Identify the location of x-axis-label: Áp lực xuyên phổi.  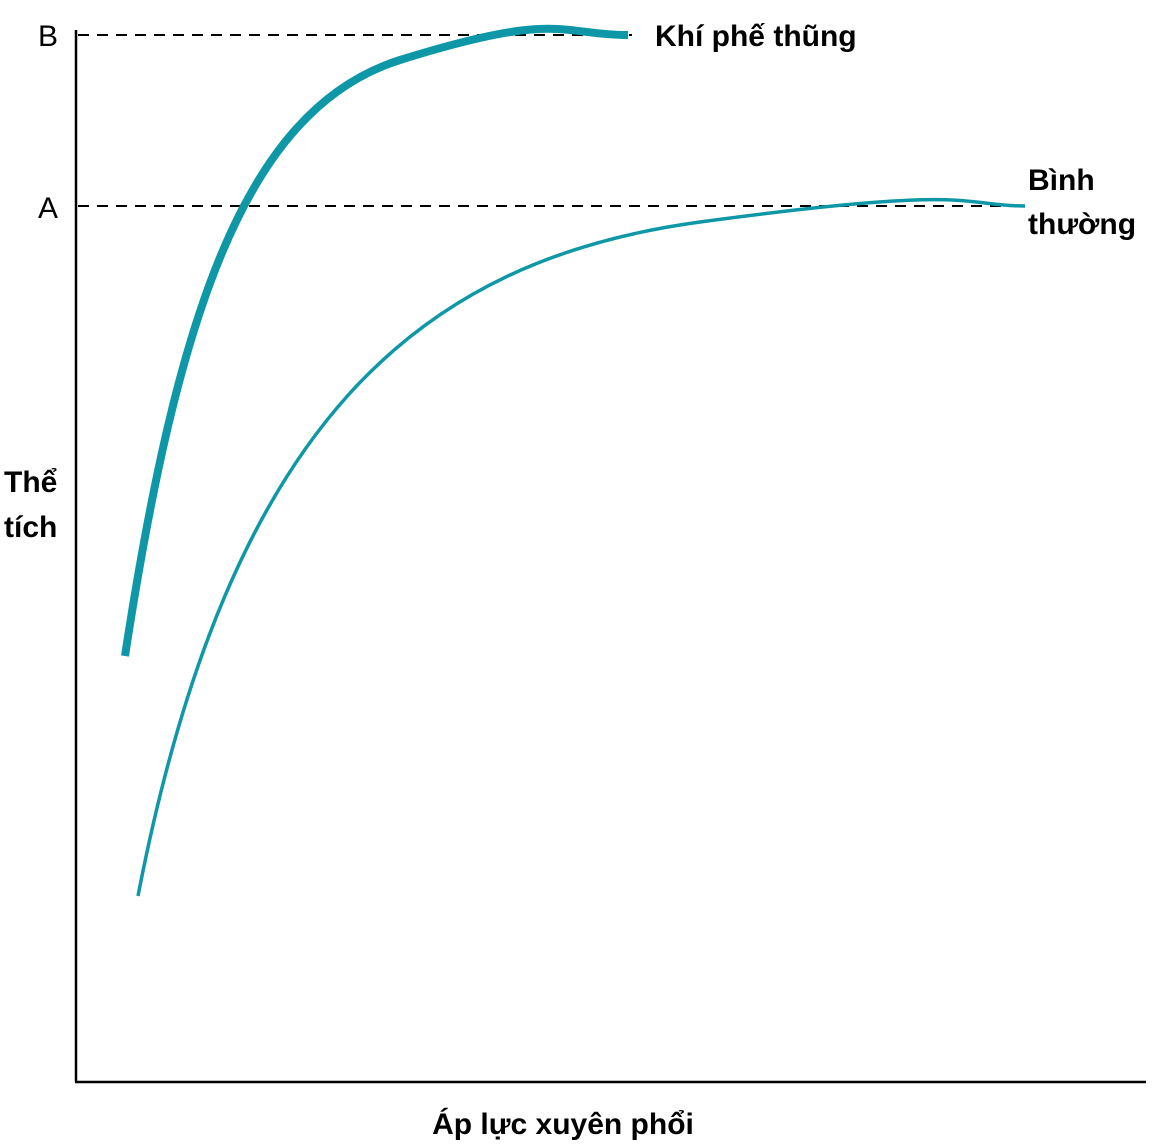
(563, 1124).